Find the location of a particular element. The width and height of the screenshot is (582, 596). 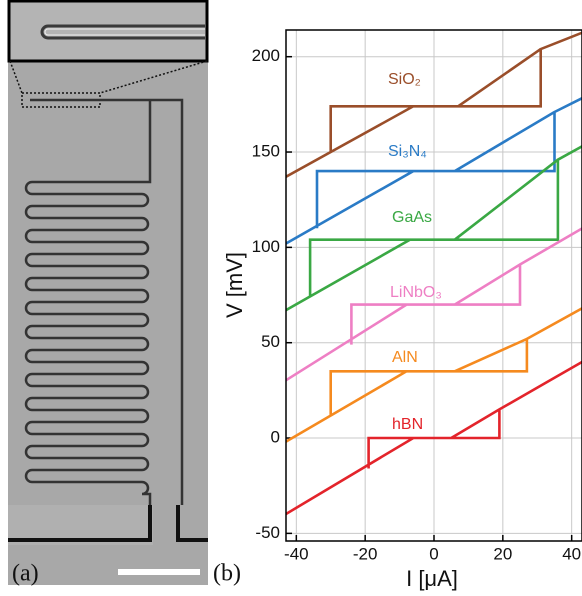

y-tick-label: 200 is located at coordinates (266, 55).